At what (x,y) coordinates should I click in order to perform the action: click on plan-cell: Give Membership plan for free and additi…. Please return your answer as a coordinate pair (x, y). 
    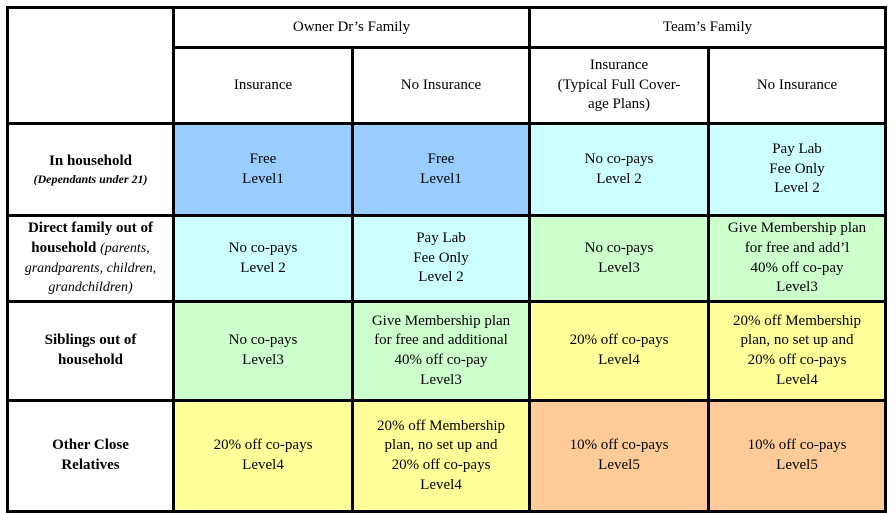
    Looking at the image, I should click on (441, 351).